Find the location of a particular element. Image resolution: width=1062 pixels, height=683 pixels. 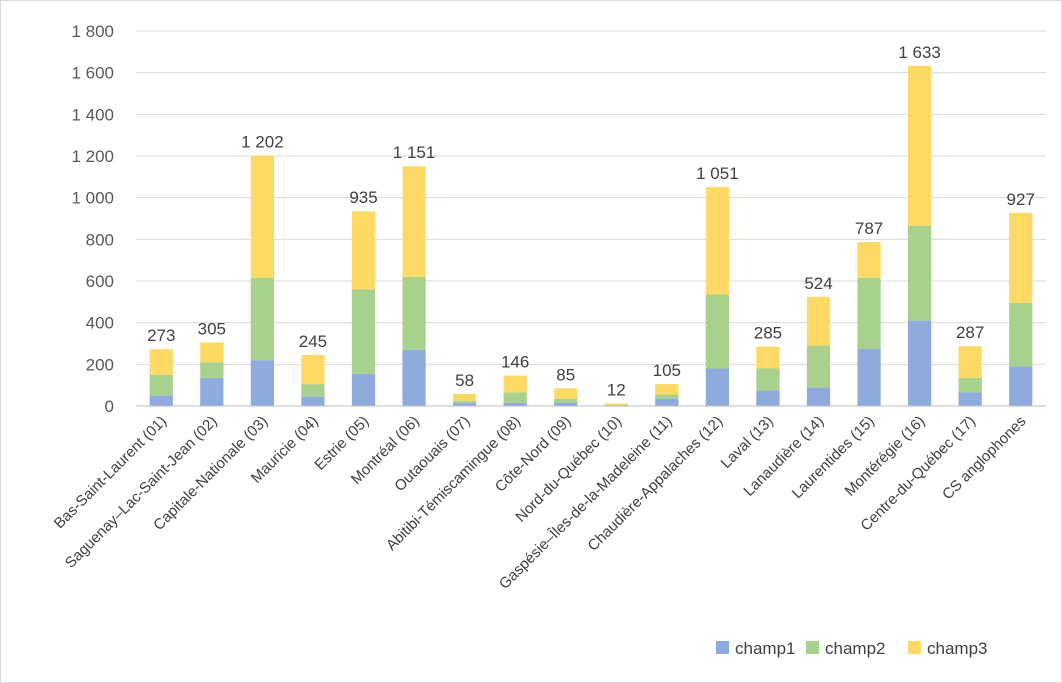

y-tick-label: 1 400 is located at coordinates (92, 114).